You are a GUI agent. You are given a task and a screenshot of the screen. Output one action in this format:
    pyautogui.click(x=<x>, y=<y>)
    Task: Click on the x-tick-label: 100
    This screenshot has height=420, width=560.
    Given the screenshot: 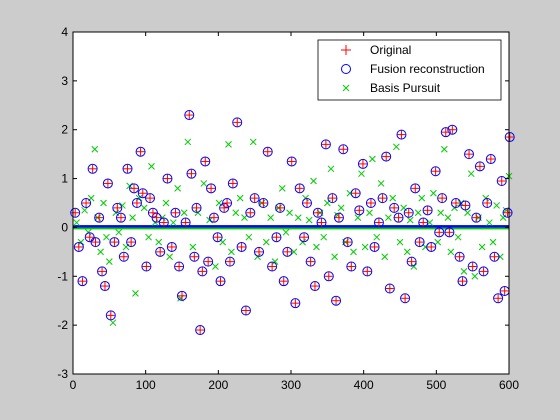 What is the action you would take?
    pyautogui.click(x=146, y=385)
    